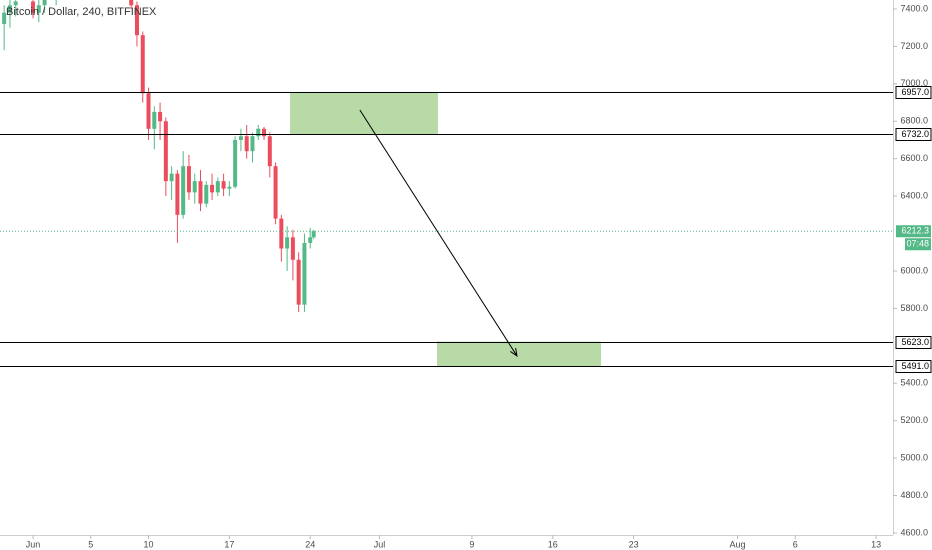 The height and width of the screenshot is (550, 932). Describe the element at coordinates (914, 8) in the screenshot. I see `y-tick-label: 7400.0` at that location.